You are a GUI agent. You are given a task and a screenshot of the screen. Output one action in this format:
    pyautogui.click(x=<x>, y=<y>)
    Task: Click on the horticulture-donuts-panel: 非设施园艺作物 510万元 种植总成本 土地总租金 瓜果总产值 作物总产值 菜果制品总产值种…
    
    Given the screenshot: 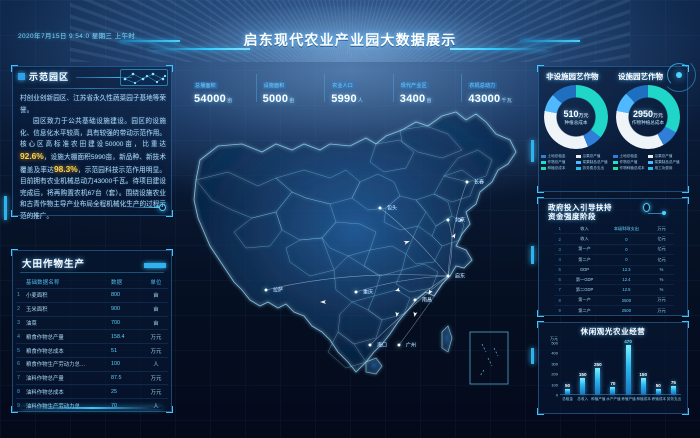 What is the action you would take?
    pyautogui.click(x=613, y=129)
    